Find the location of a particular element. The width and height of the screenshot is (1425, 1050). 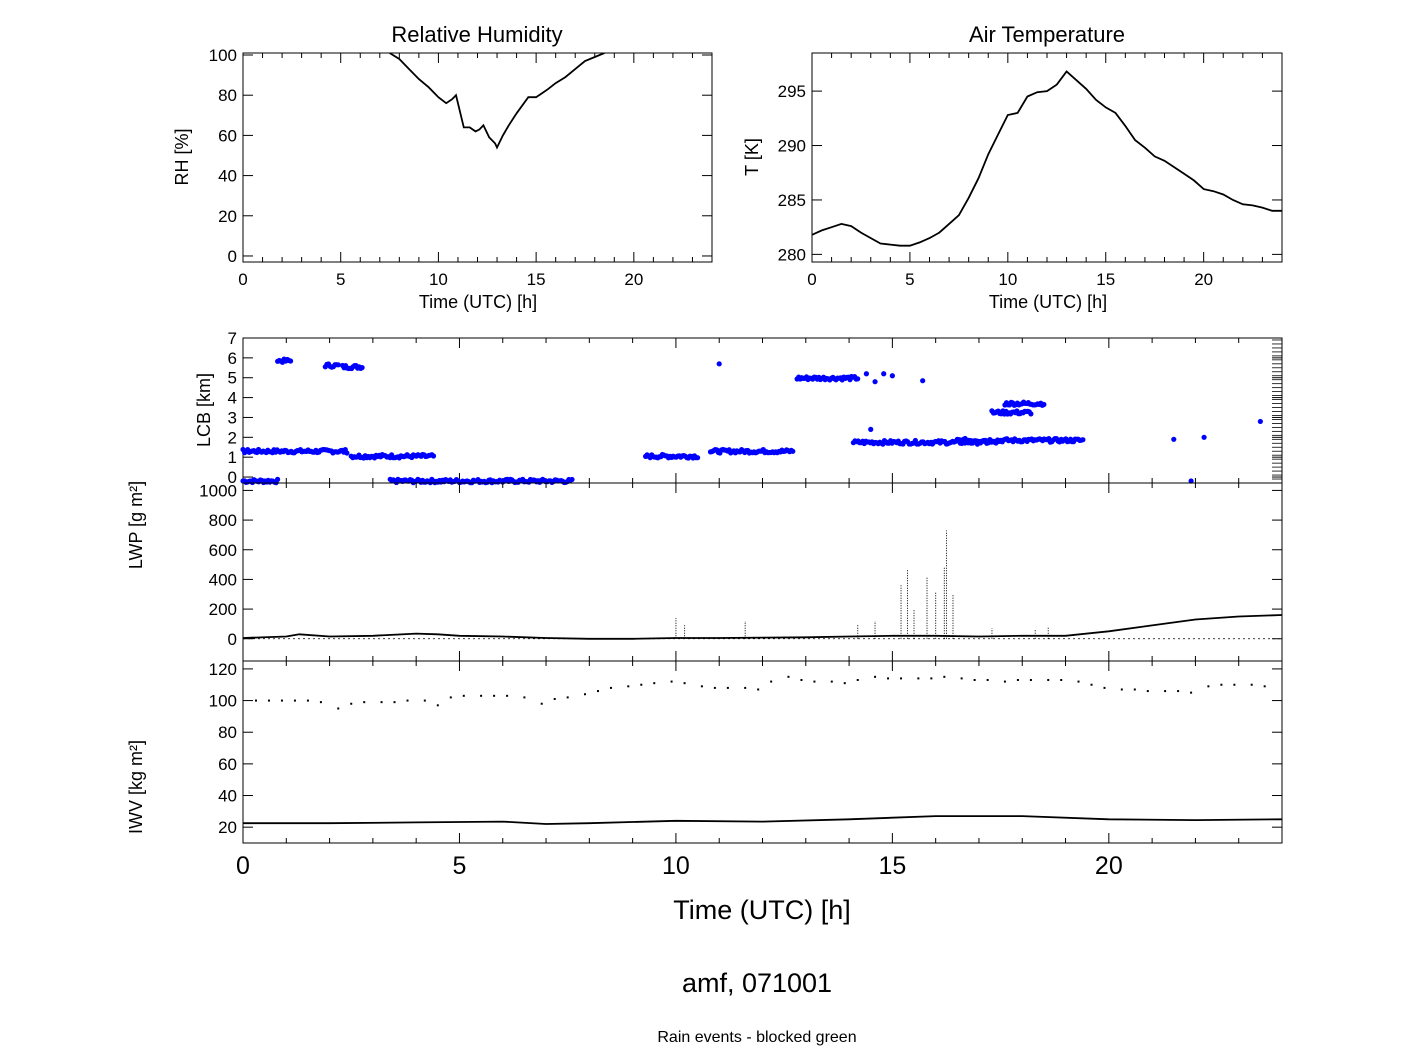

figure-title: amf, 071001 is located at coordinates (757, 983).